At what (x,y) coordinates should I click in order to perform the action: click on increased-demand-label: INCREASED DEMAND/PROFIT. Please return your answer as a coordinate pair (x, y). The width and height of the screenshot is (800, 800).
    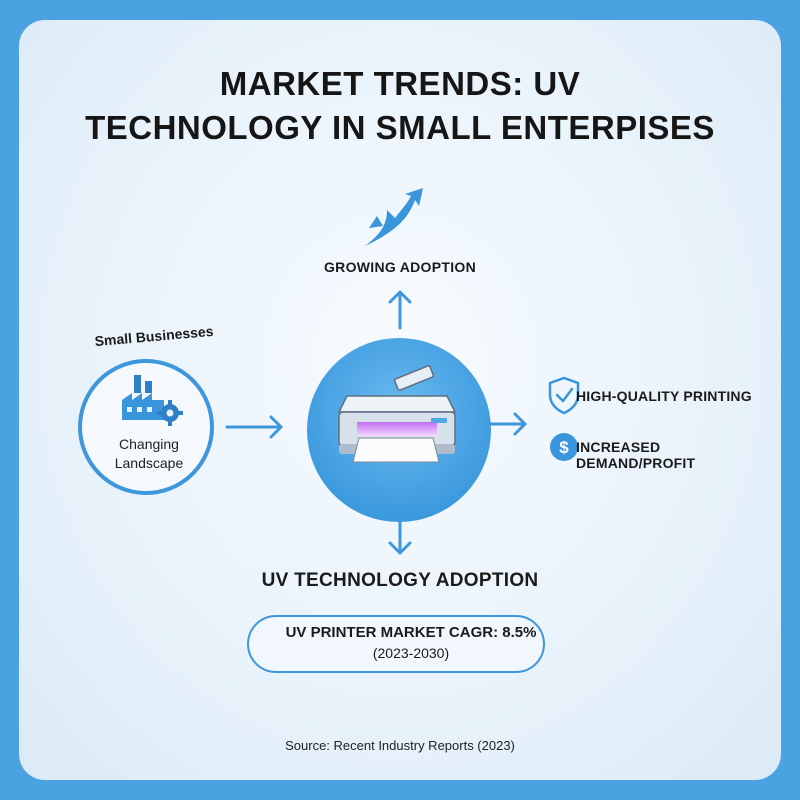
    Looking at the image, I should click on (636, 455).